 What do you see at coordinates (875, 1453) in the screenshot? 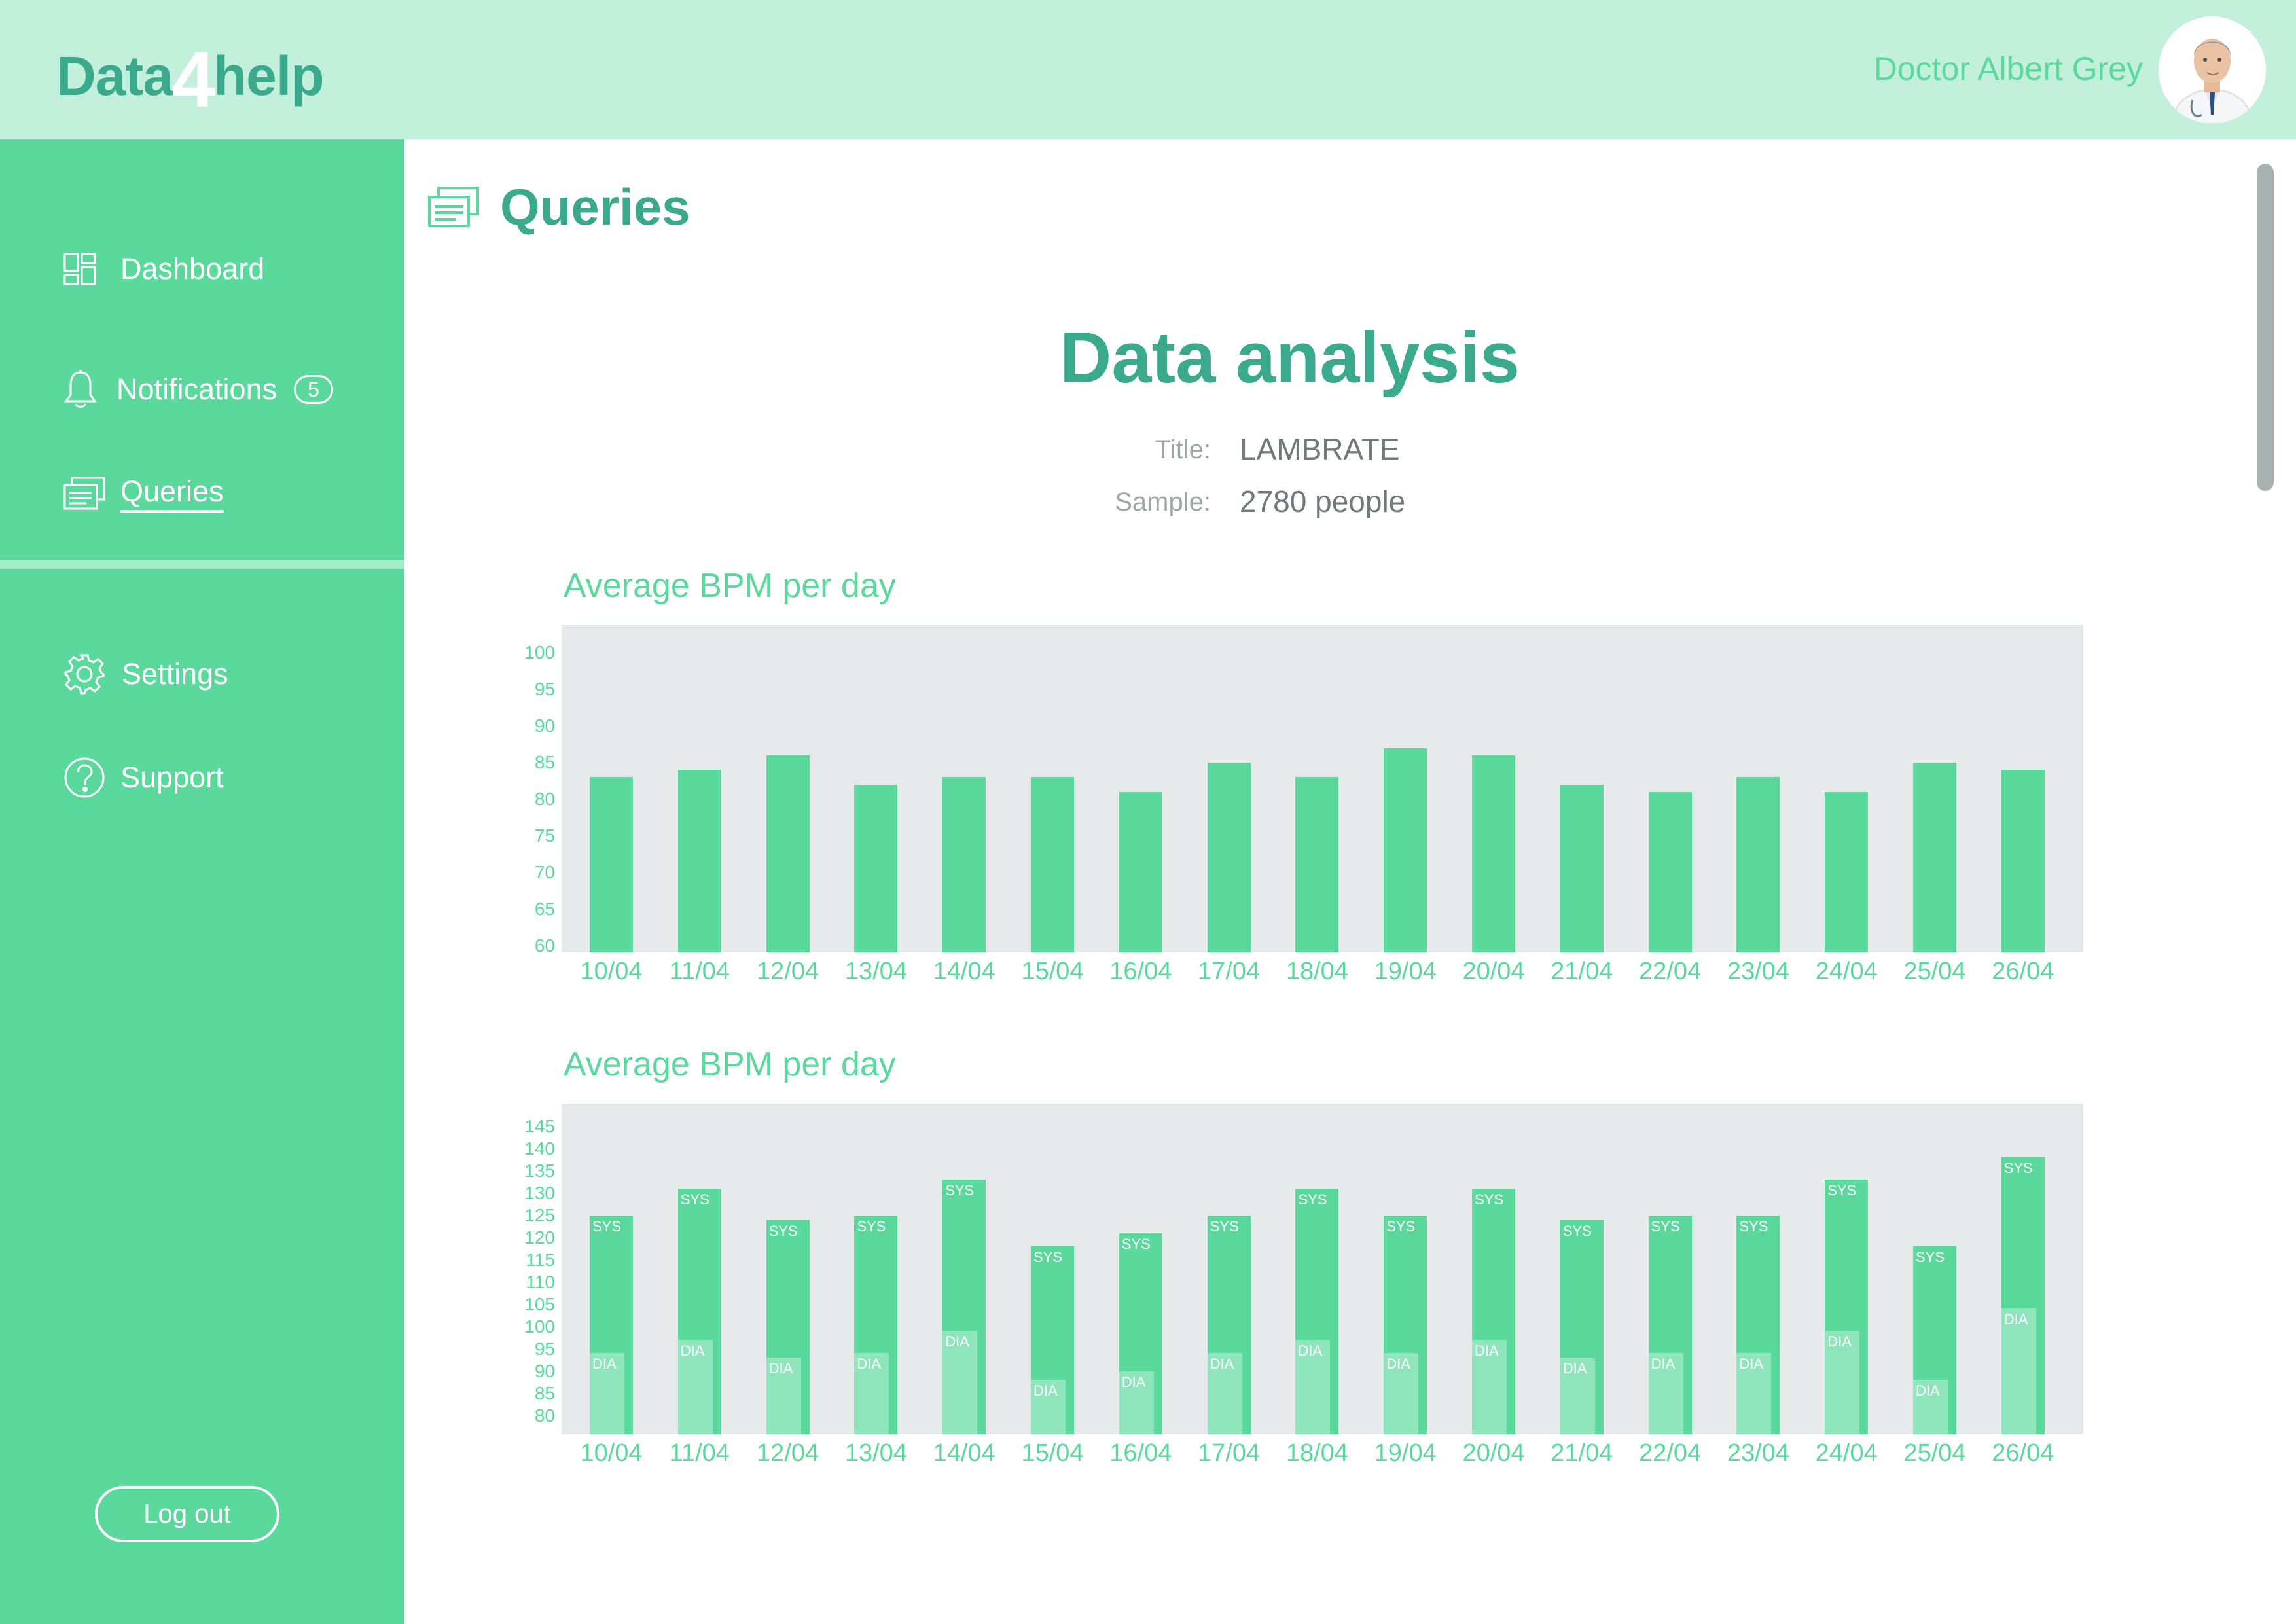
I see `x-tick-label: 13/04` at bounding box center [875, 1453].